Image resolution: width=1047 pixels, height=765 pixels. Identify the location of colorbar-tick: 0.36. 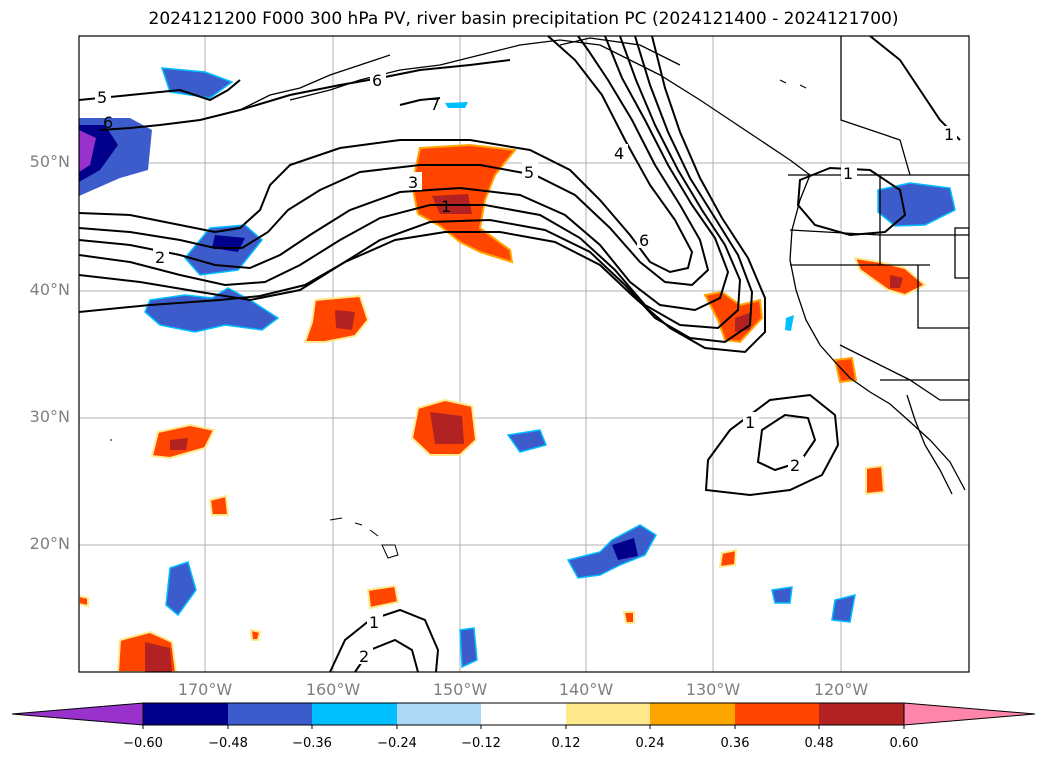
(735, 743).